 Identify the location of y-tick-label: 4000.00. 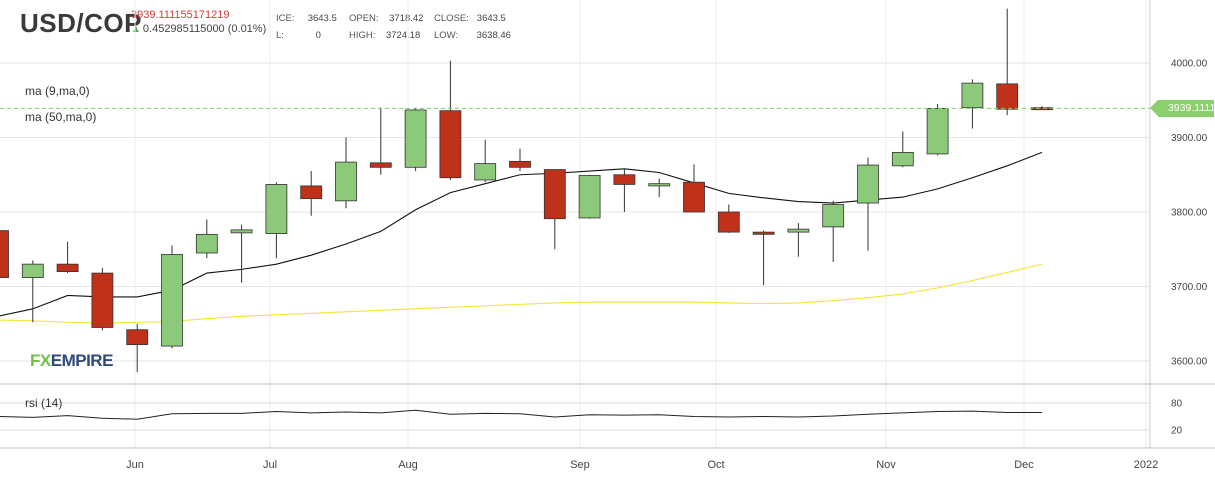
(1189, 64).